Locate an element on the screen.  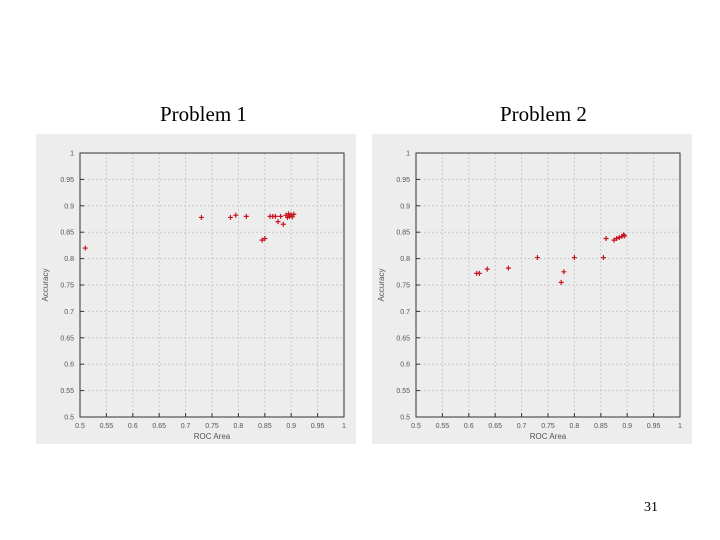
chart-title-problem-1: Problem 1 is located at coordinates (203, 114).